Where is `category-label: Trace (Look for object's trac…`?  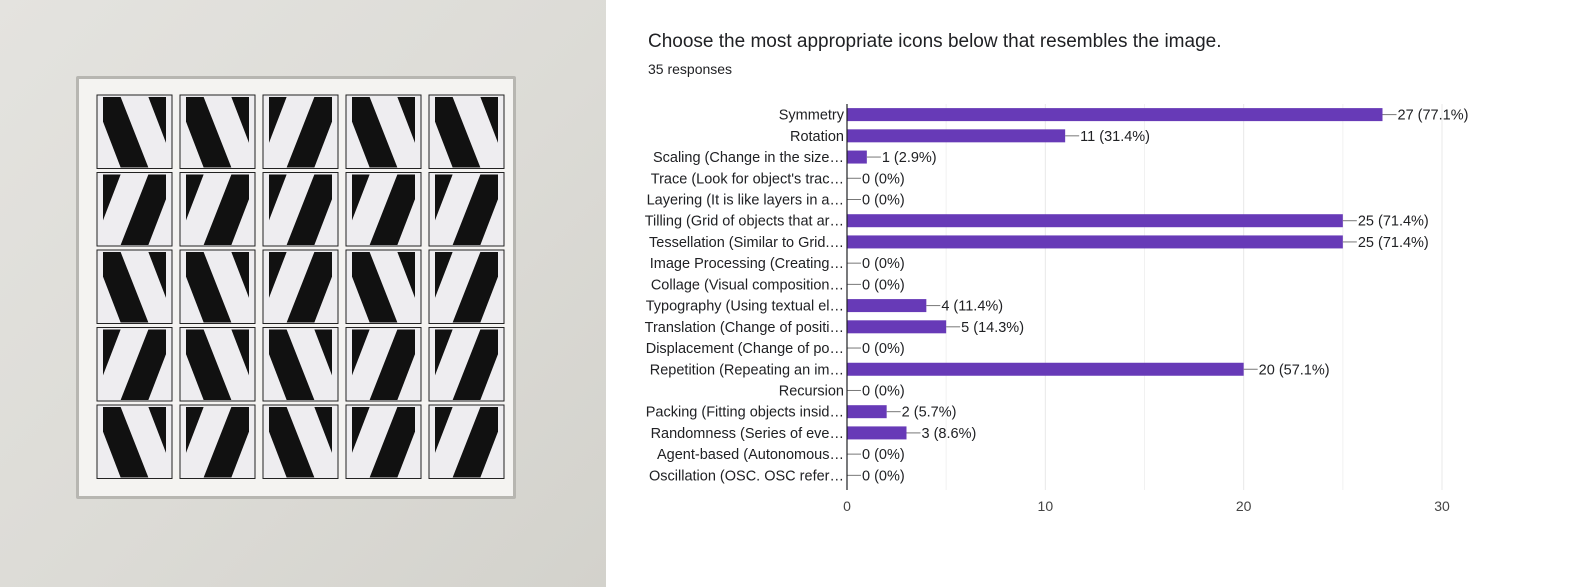 category-label: Trace (Look for object's trac… is located at coordinates (747, 179).